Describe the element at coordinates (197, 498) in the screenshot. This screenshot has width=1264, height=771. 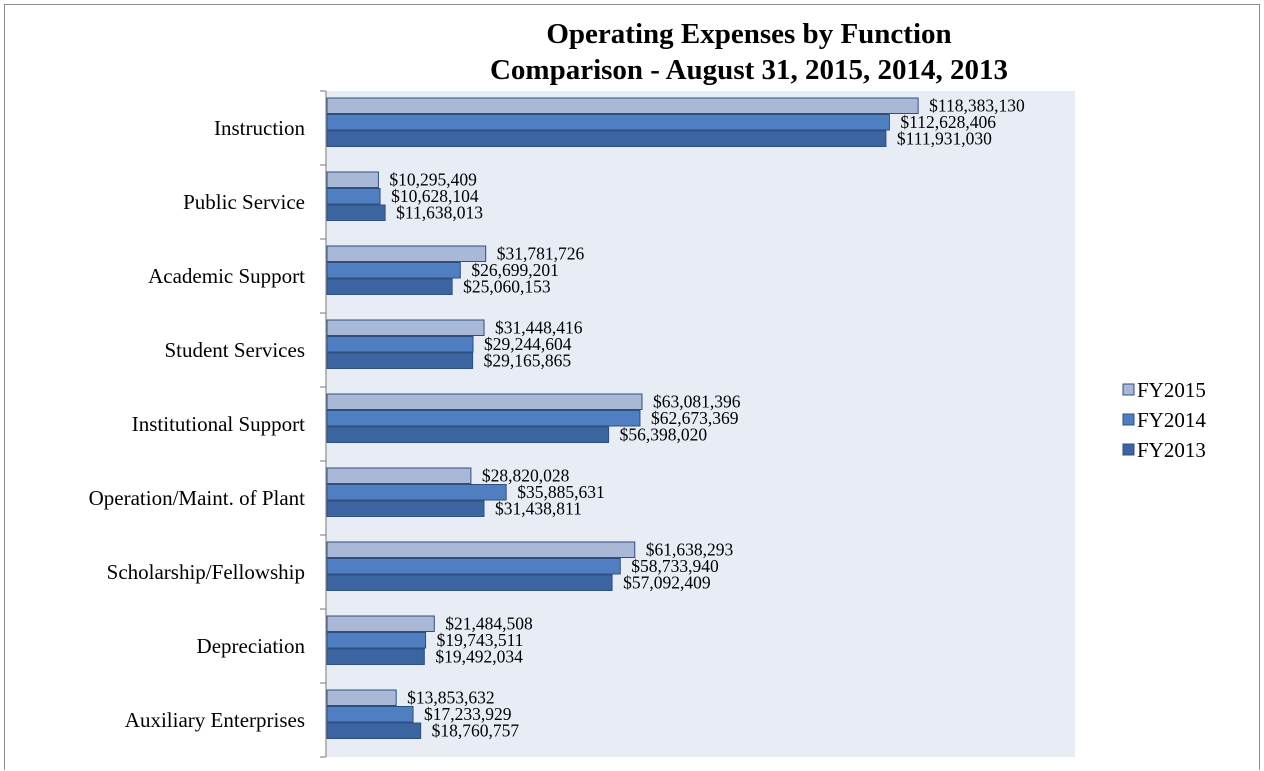
I see `category-label: Operation/Maint. of Plant` at that location.